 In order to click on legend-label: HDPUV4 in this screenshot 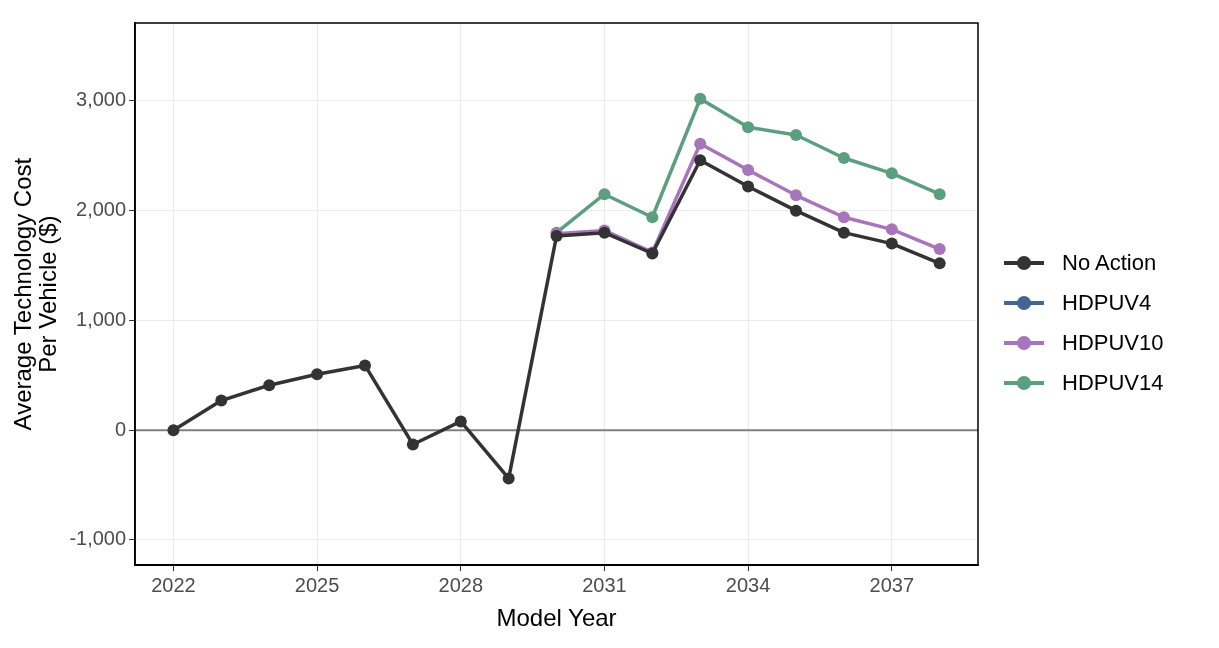, I will do `click(1107, 303)`.